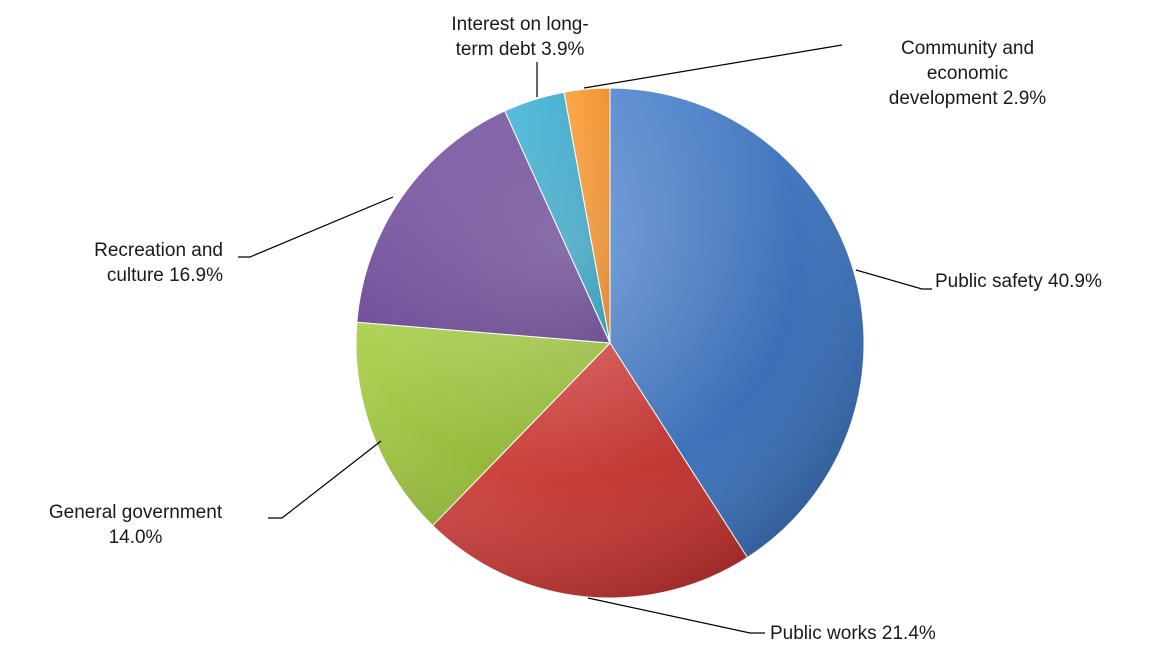 The width and height of the screenshot is (1149, 647). I want to click on slice-label-line: Public works 21.4%, so click(853, 633).